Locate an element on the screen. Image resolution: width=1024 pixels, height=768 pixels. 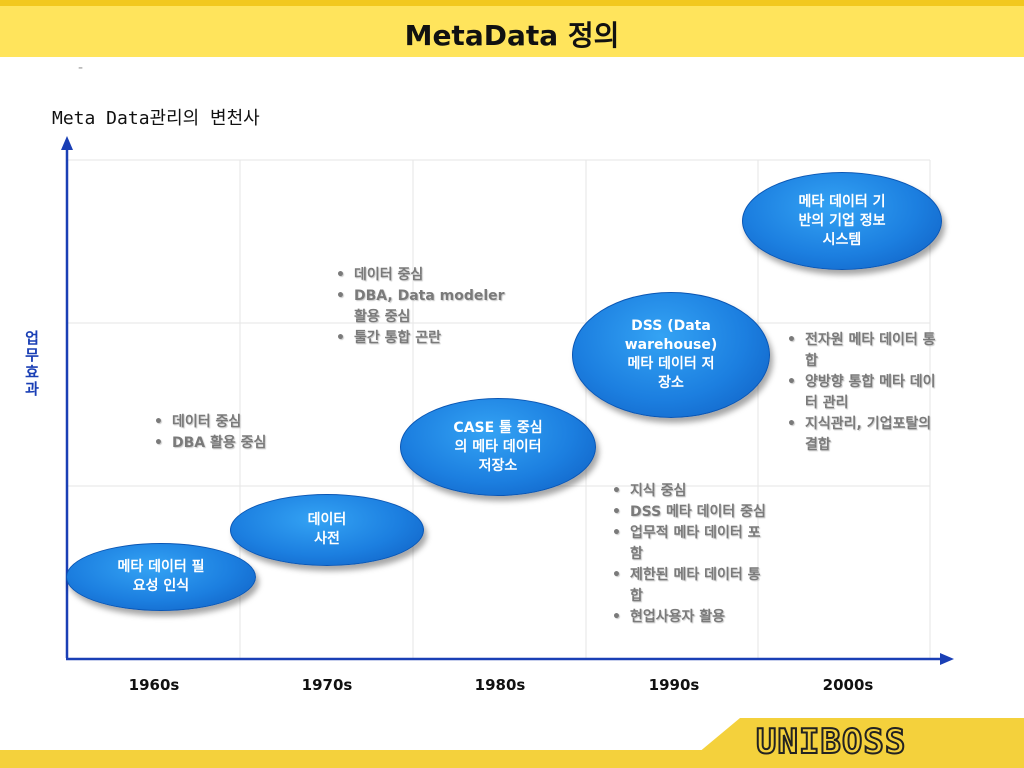
dash-marker: - is located at coordinates (81, 68).